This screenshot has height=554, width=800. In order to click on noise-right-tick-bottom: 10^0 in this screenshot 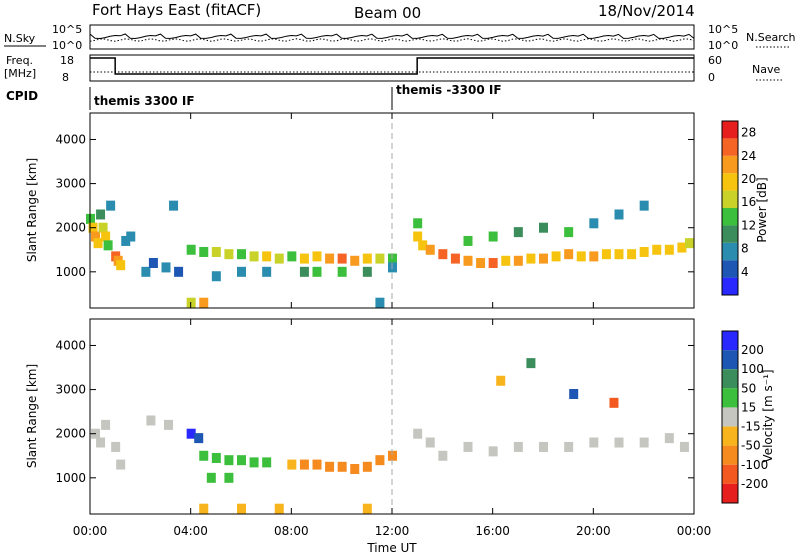, I will do `click(723, 45)`.